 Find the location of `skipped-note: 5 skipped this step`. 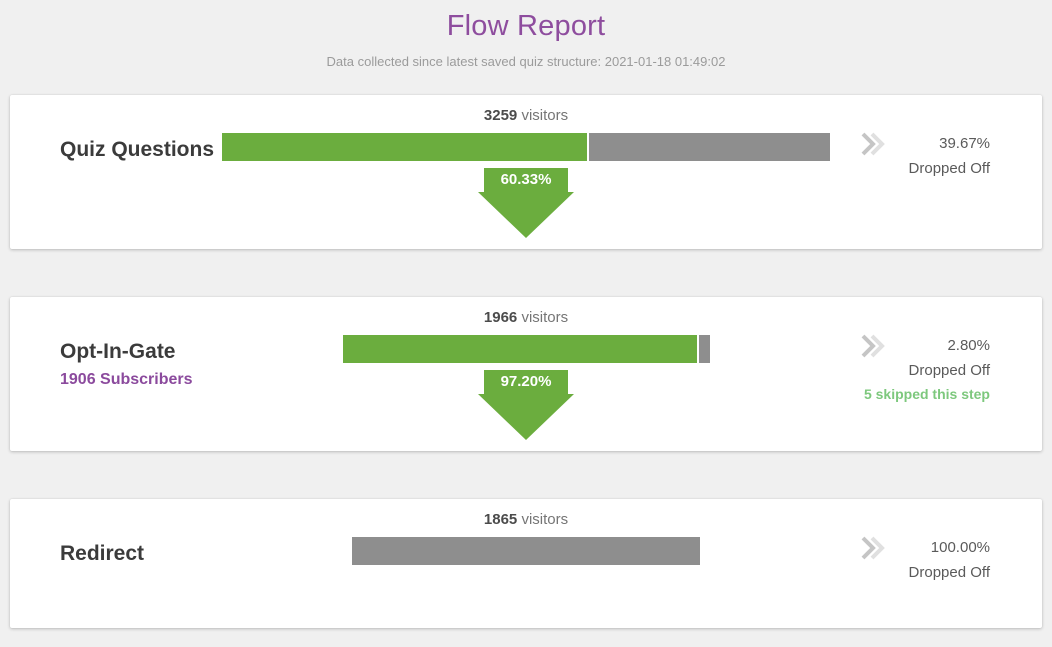

skipped-note: 5 skipped this step is located at coordinates (926, 394).